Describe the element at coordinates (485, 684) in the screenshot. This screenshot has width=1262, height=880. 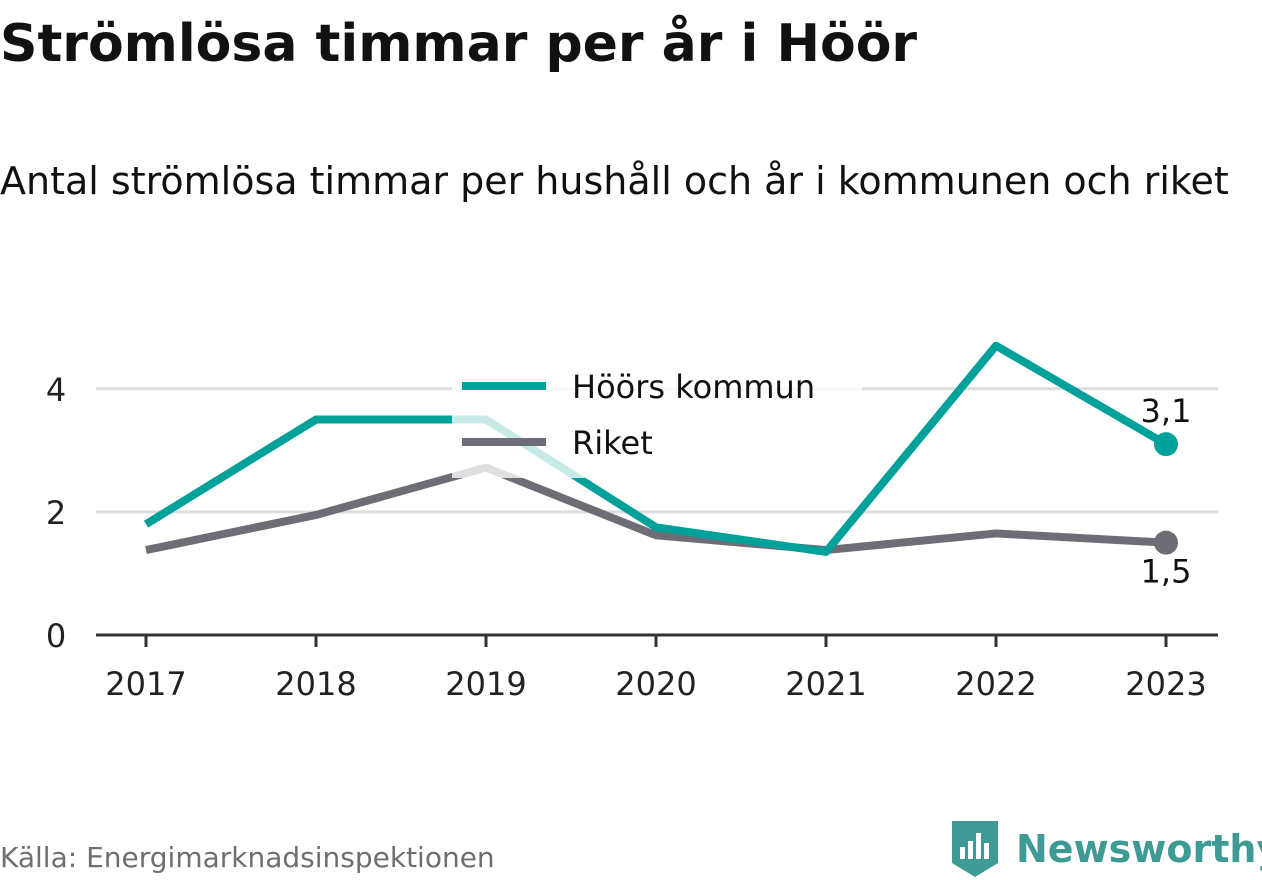
I see `x-tick-label: 2019` at that location.